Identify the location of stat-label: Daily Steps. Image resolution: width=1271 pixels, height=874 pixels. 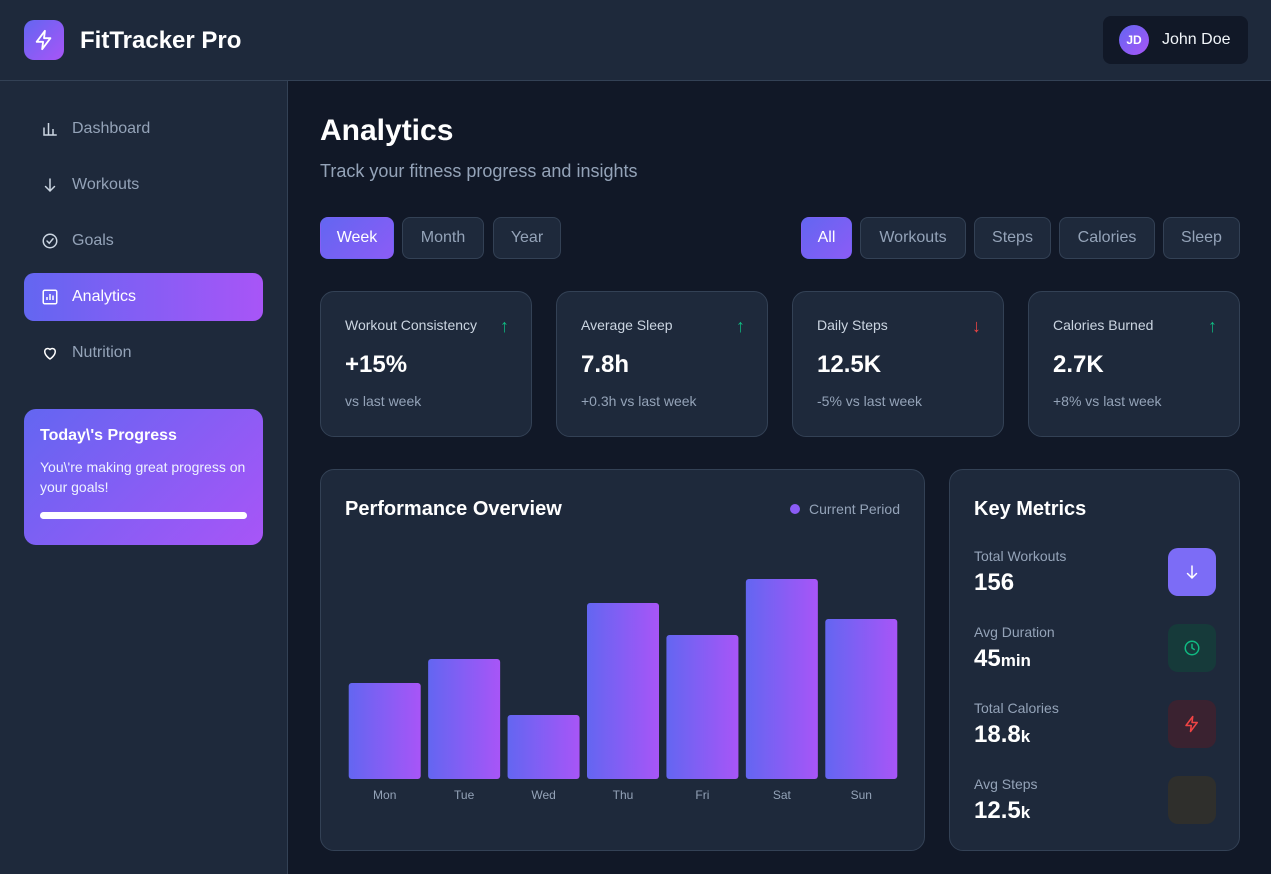
(852, 325).